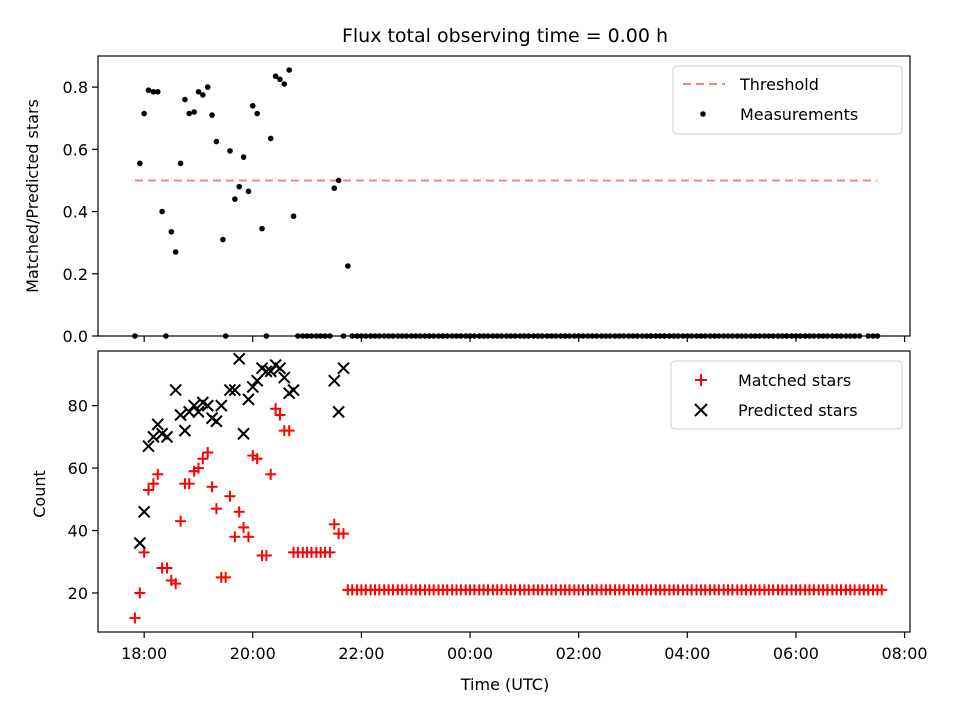 The width and height of the screenshot is (960, 724). What do you see at coordinates (241, 451) in the screenshot?
I see `predicted-stars-points` at bounding box center [241, 451].